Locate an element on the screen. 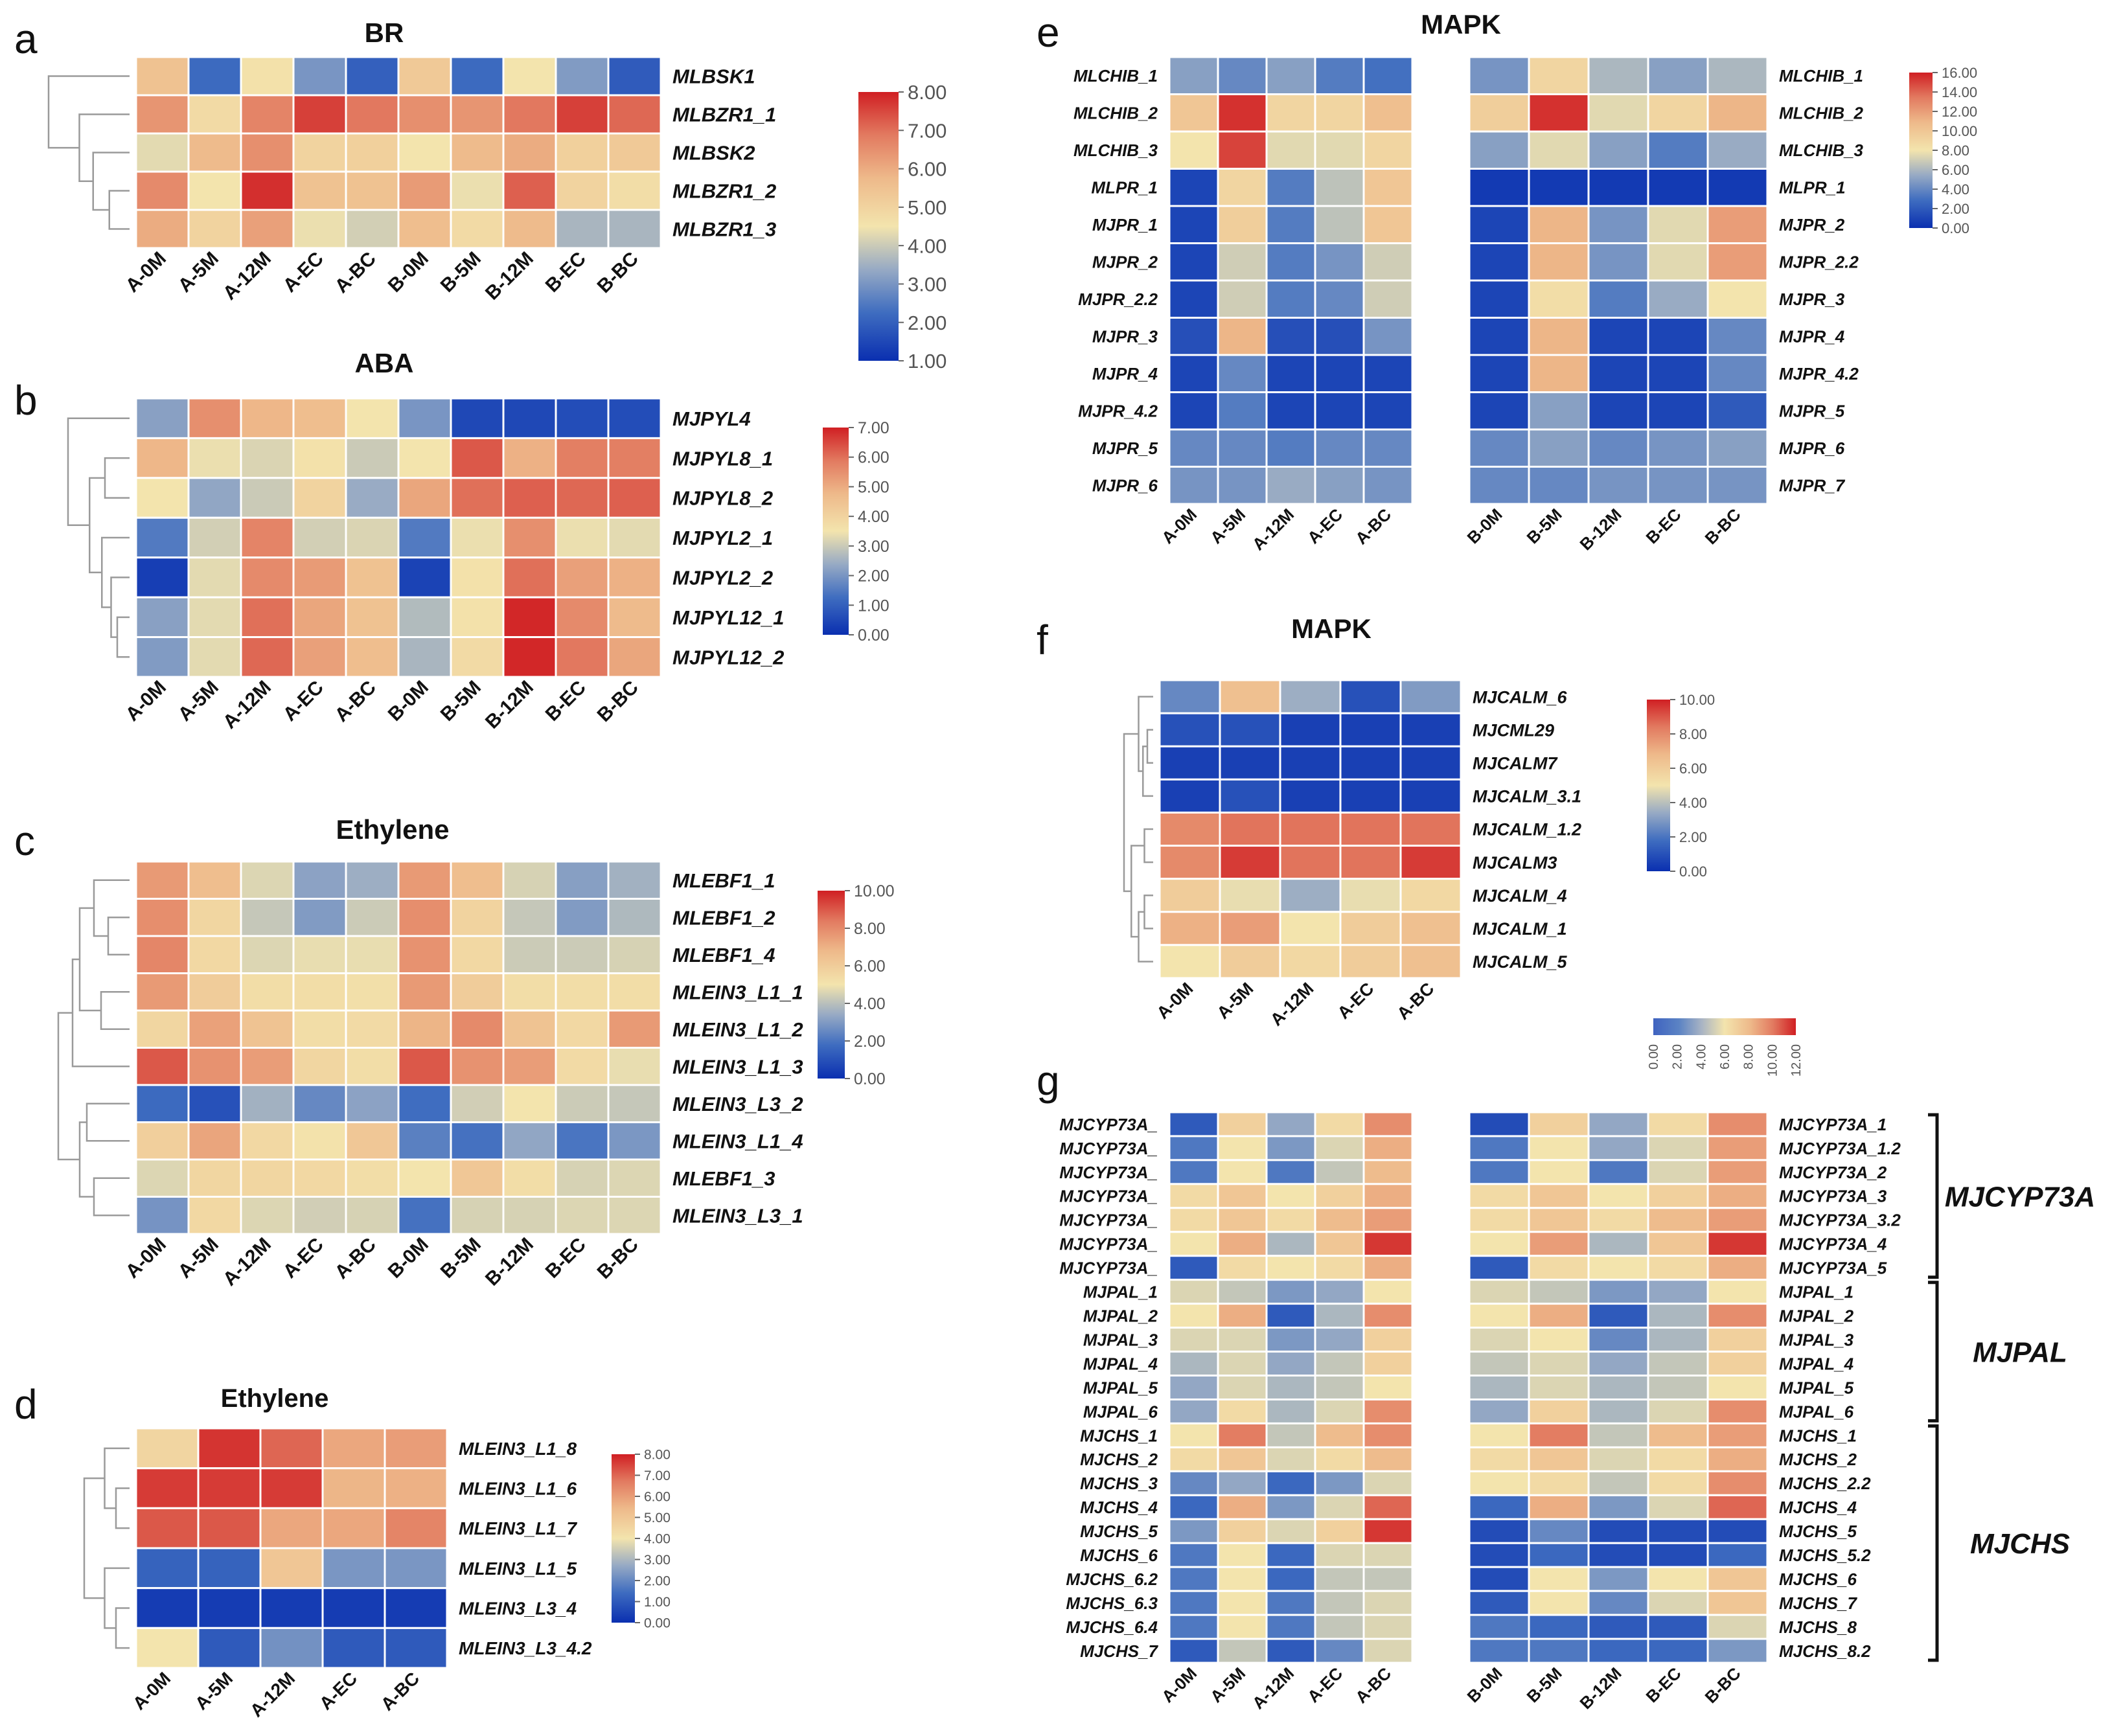  row-label: MJPR_2.2 is located at coordinates (1118, 299).